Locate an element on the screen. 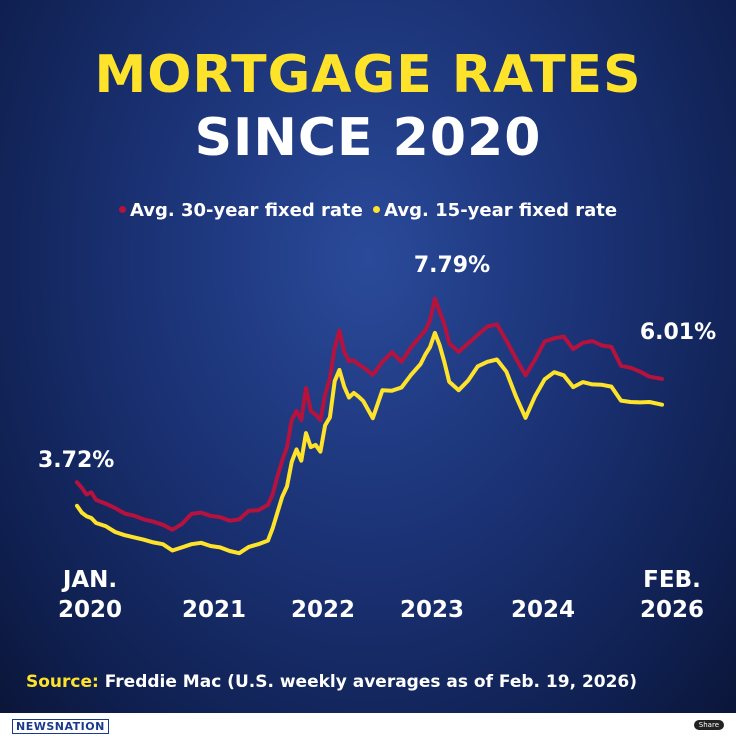 The height and width of the screenshot is (739, 736). annotation-start-value: 3.72% is located at coordinates (76, 460).